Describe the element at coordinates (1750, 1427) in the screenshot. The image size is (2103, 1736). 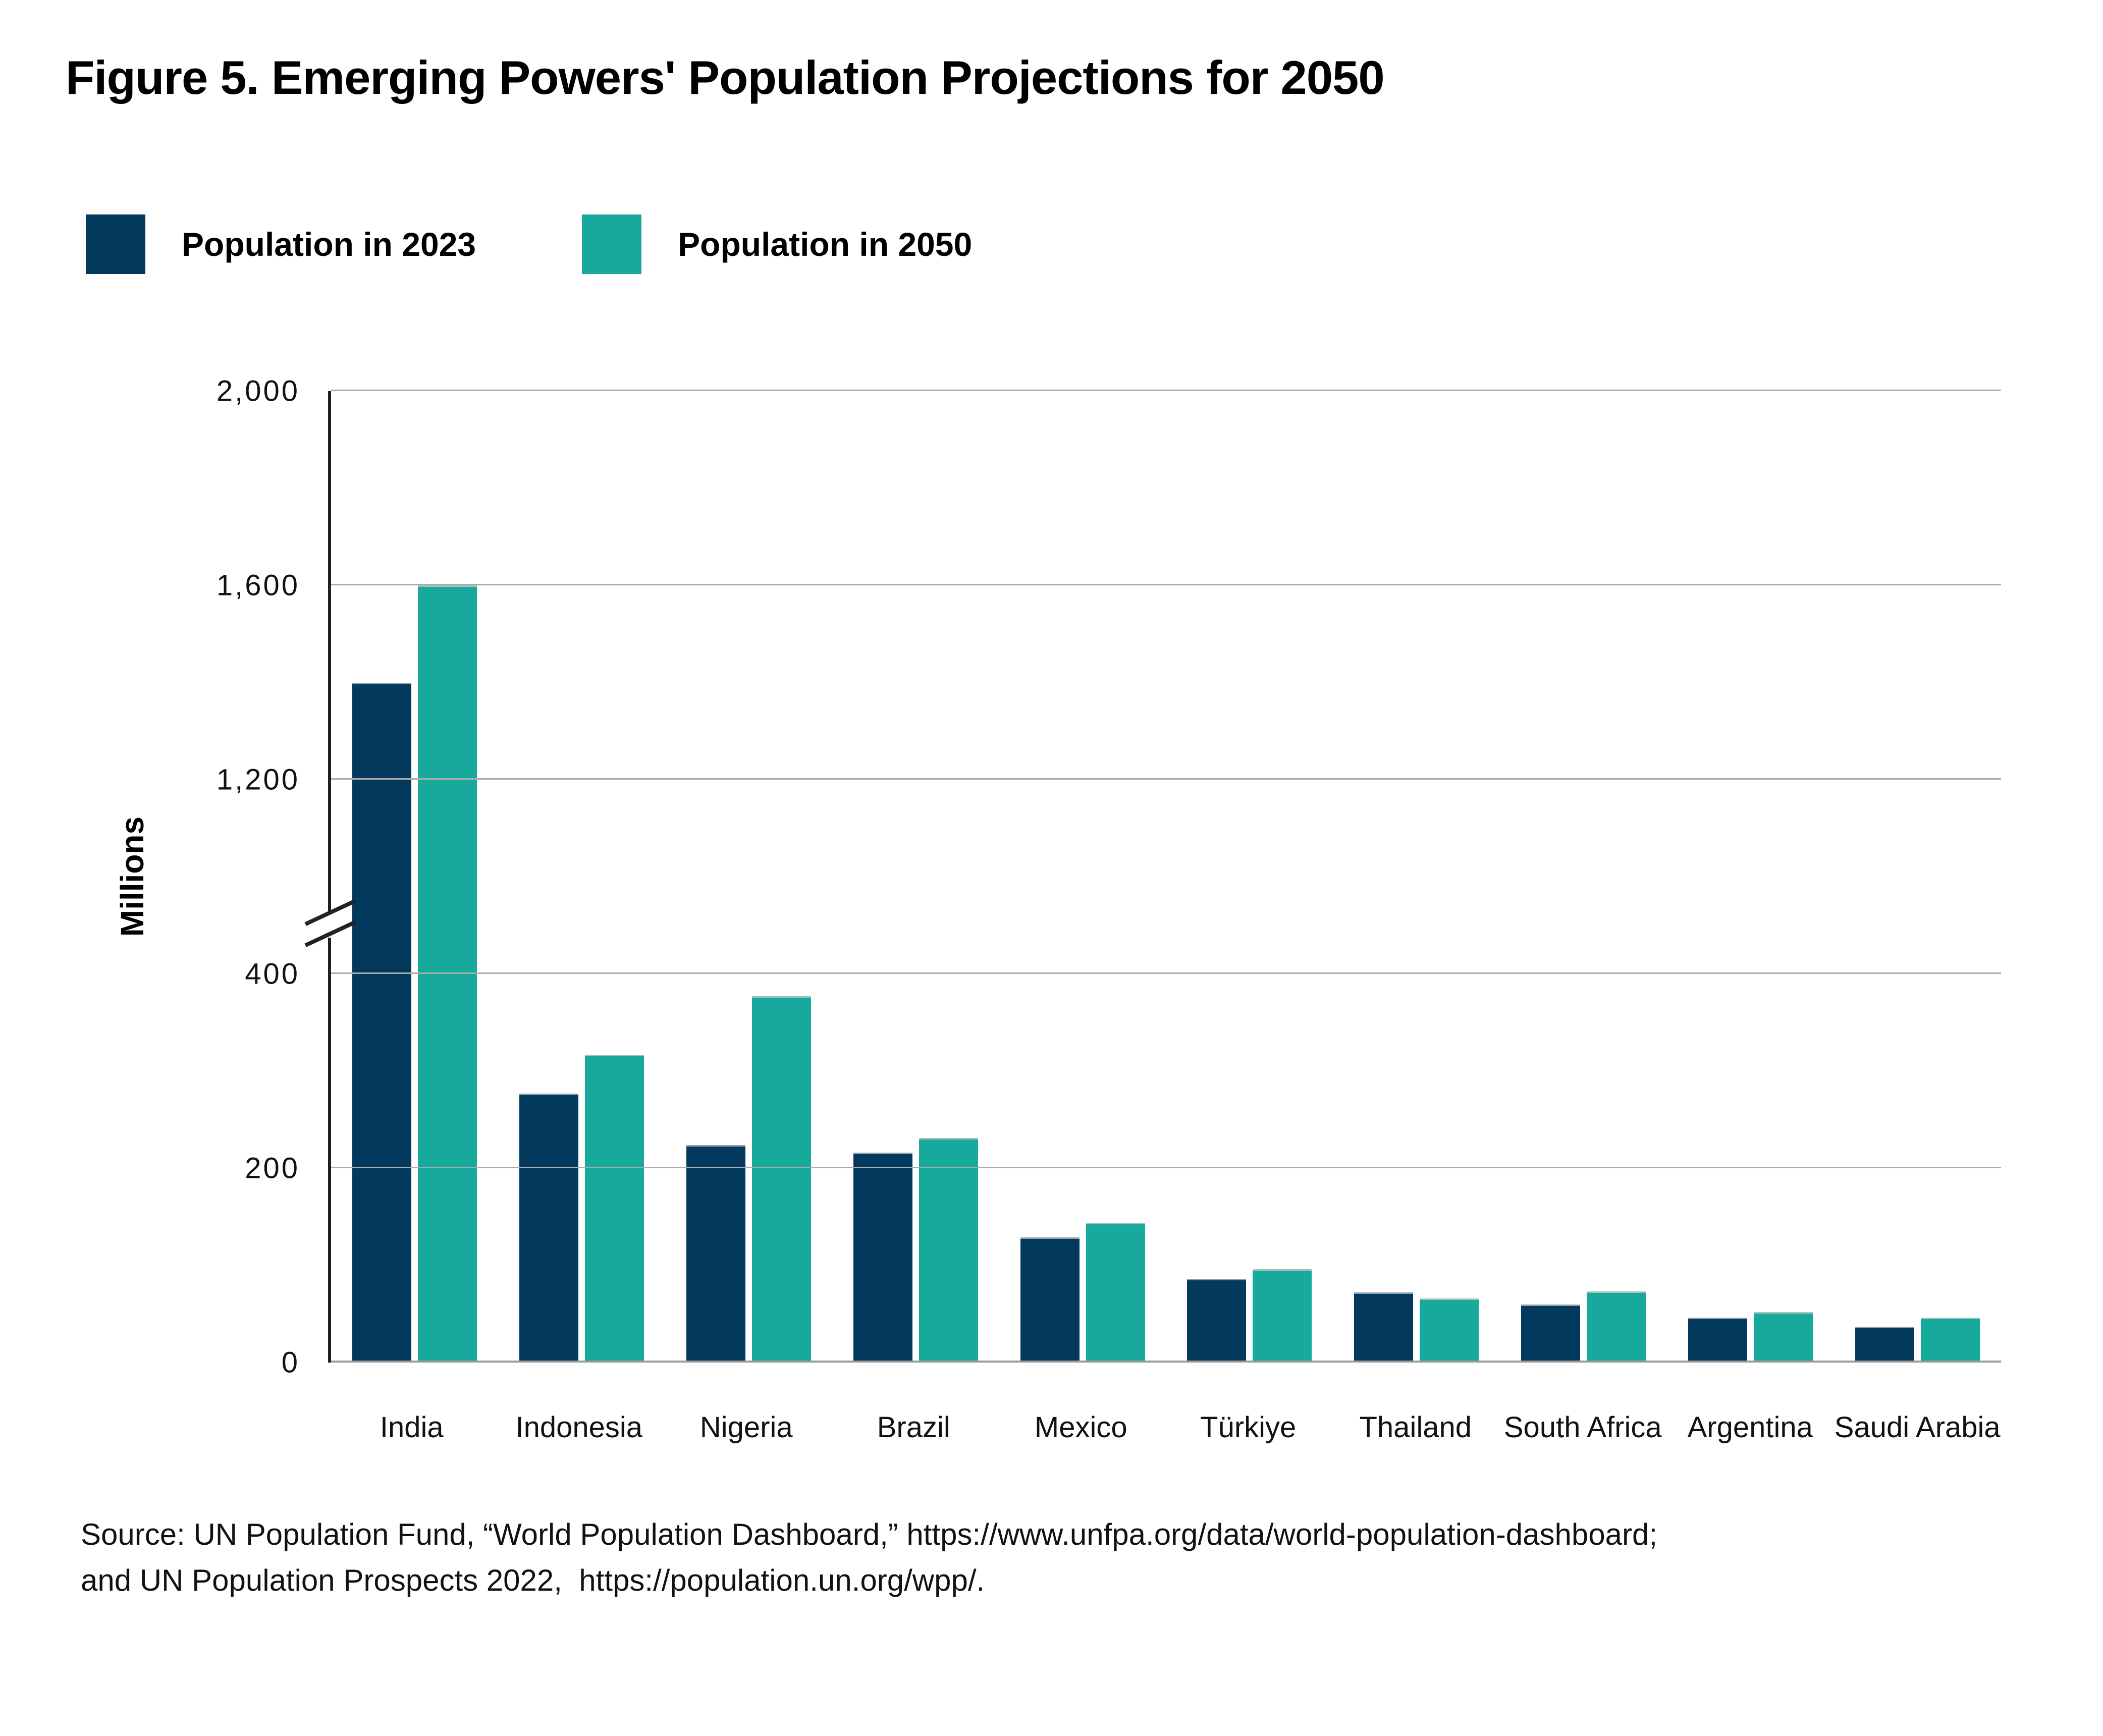
I see `x-axis-label-argentina: Argentina` at that location.